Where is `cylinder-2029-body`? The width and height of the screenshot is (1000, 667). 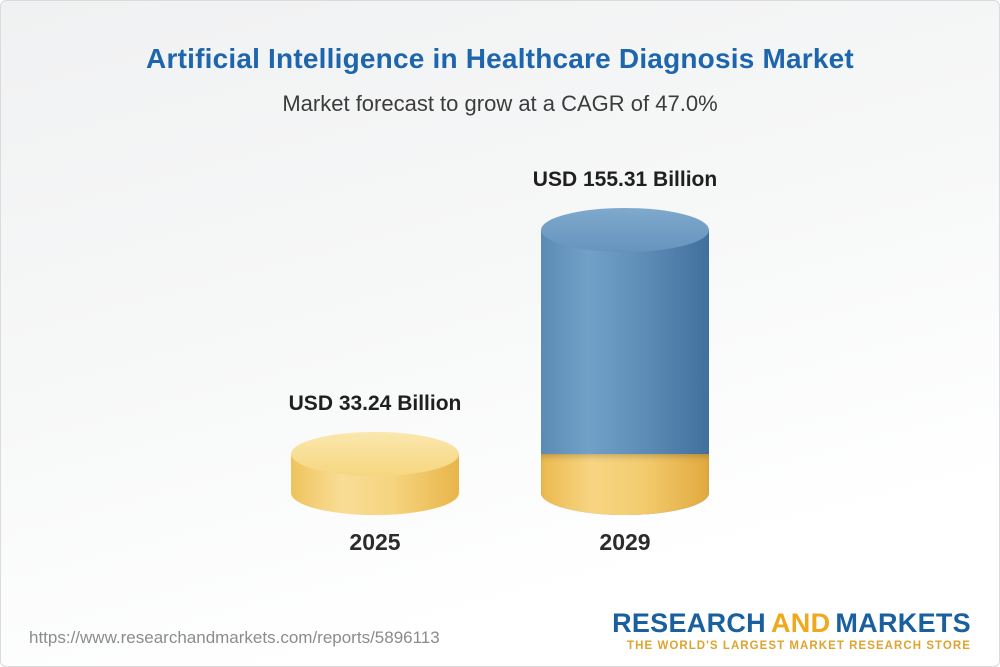
cylinder-2029-body is located at coordinates (625, 372).